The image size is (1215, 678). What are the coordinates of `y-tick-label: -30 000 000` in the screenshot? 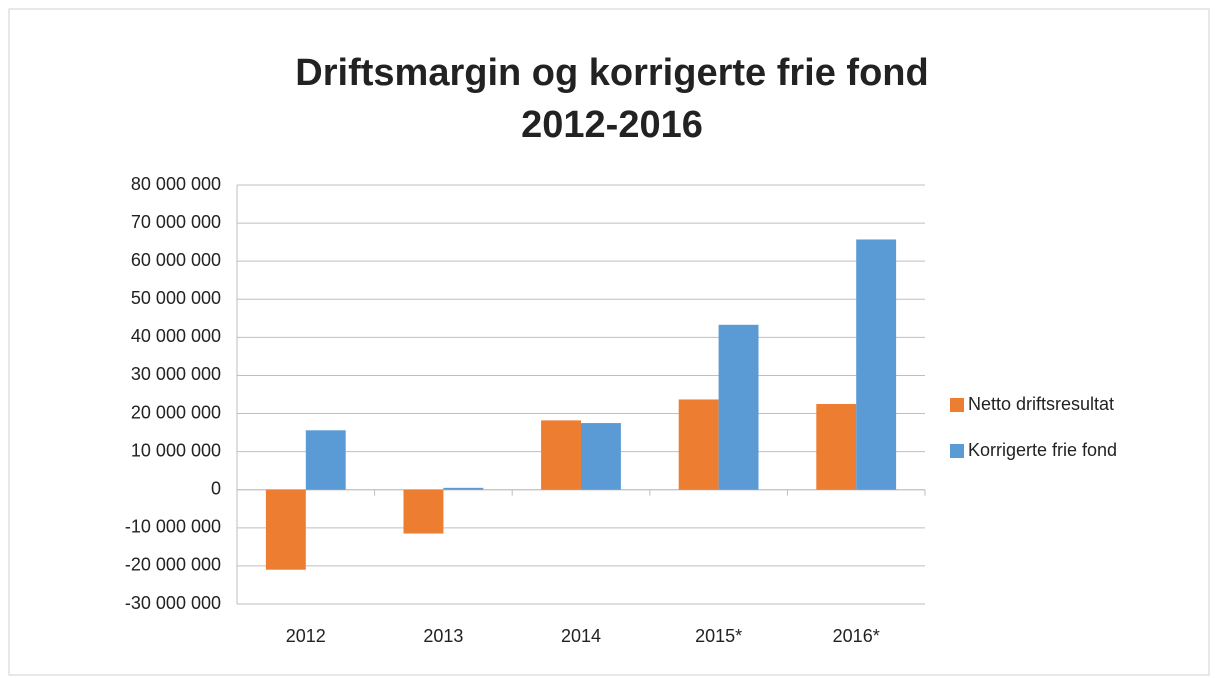 It's located at (173, 603).